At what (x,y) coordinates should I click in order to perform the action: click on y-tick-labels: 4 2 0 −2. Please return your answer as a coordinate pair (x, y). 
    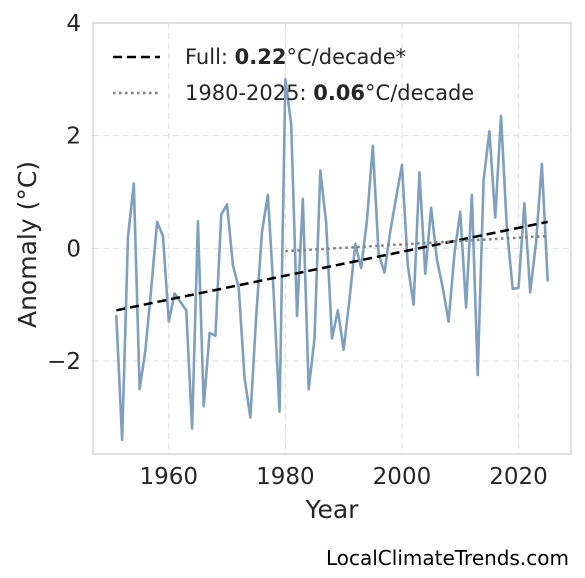
    Looking at the image, I should click on (64, 193).